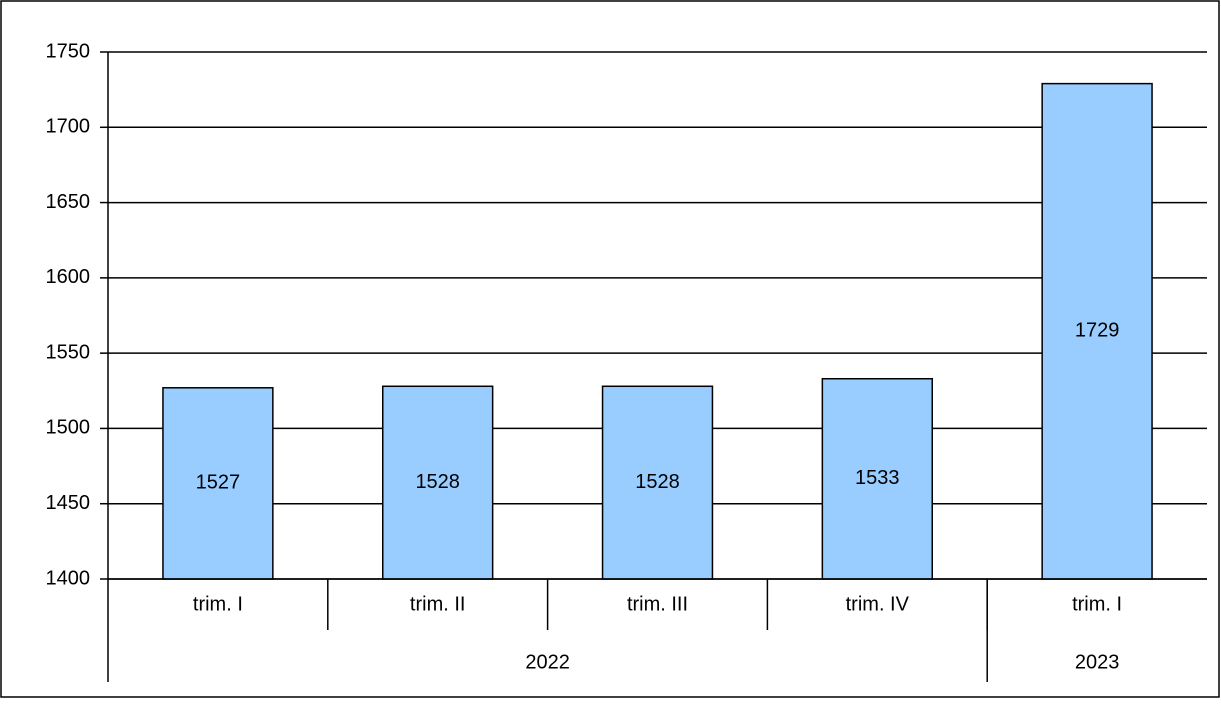 This screenshot has height=704, width=1221. I want to click on x-tick-label: trim. IV, so click(878, 604).